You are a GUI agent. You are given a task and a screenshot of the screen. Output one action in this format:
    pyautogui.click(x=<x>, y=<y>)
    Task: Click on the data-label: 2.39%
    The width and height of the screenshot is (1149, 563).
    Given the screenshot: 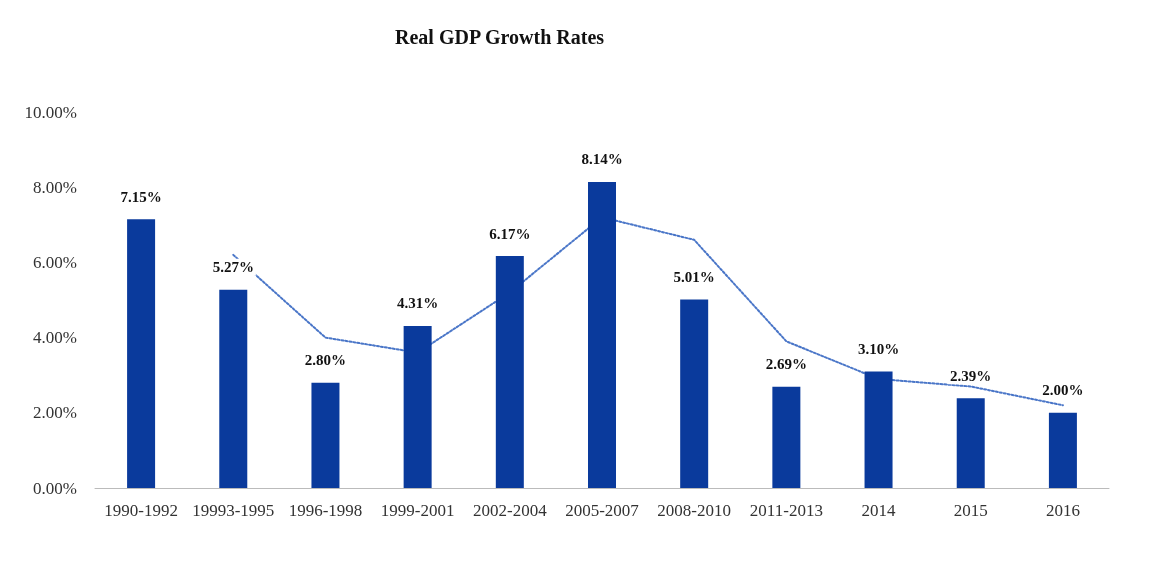 What is the action you would take?
    pyautogui.click(x=971, y=375)
    